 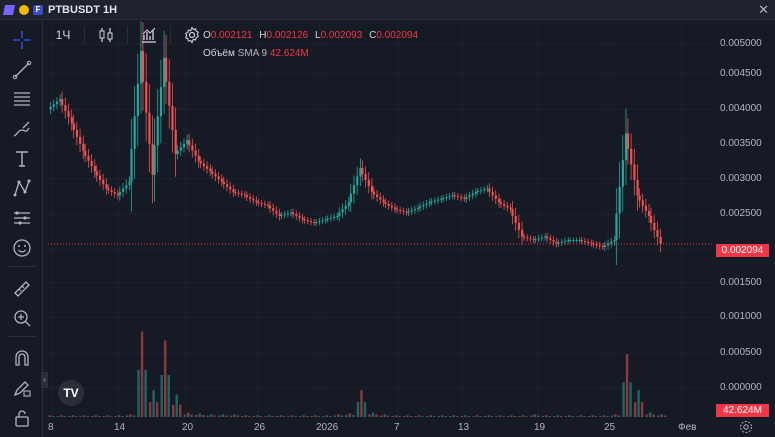 What do you see at coordinates (22, 289) in the screenshot?
I see `ruler-tool-icon` at bounding box center [22, 289].